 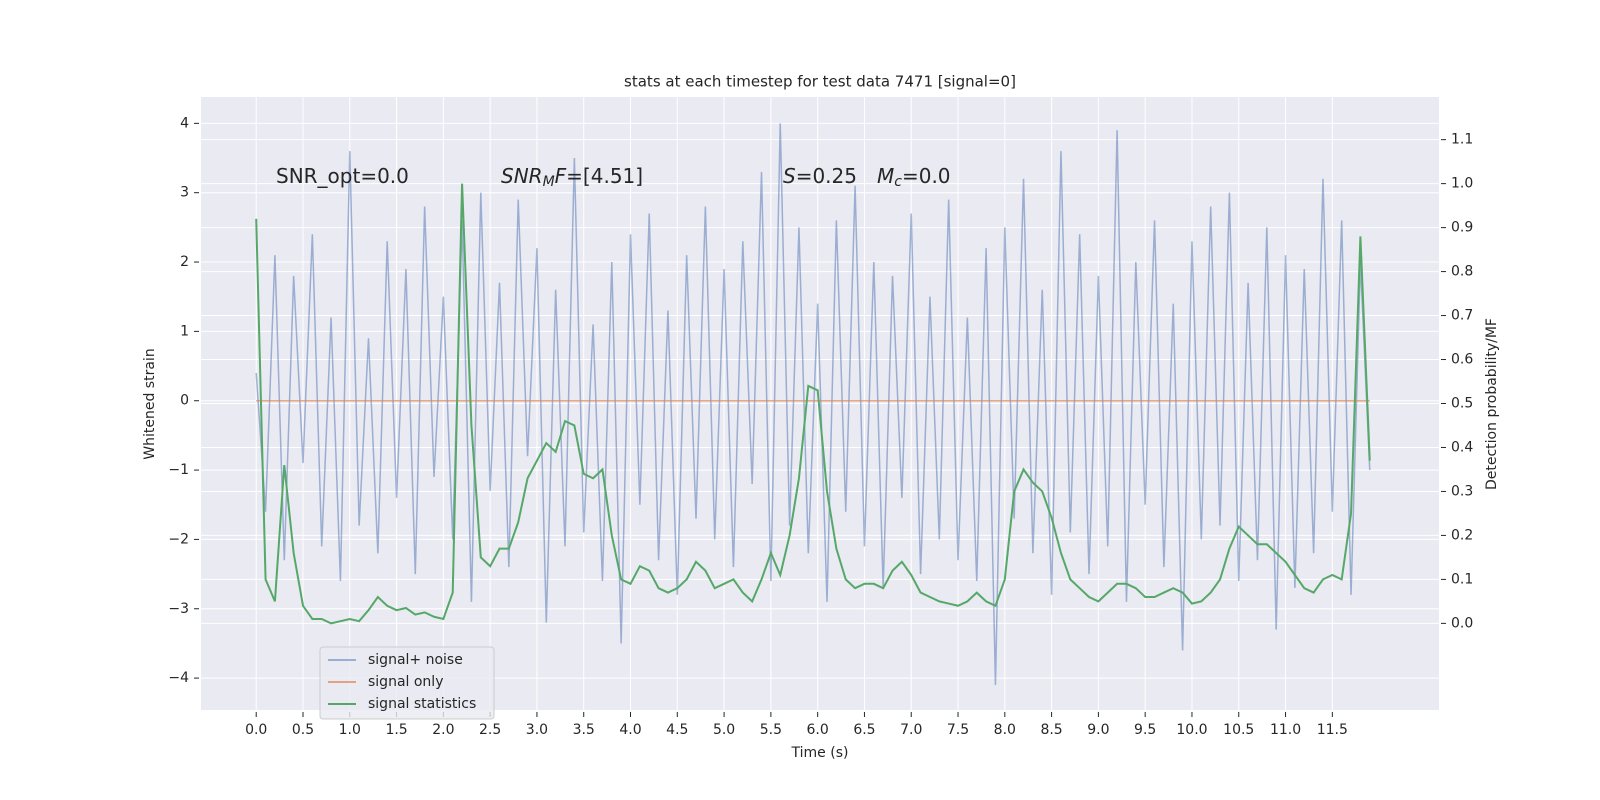 I want to click on x-tick-label: 10.5, so click(x=1238, y=730).